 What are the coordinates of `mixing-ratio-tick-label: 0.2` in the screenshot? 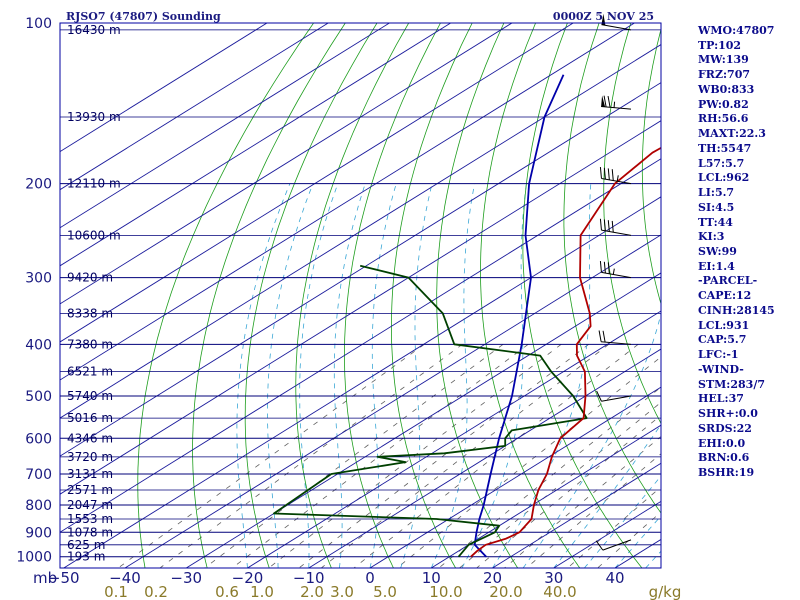 It's located at (156, 591).